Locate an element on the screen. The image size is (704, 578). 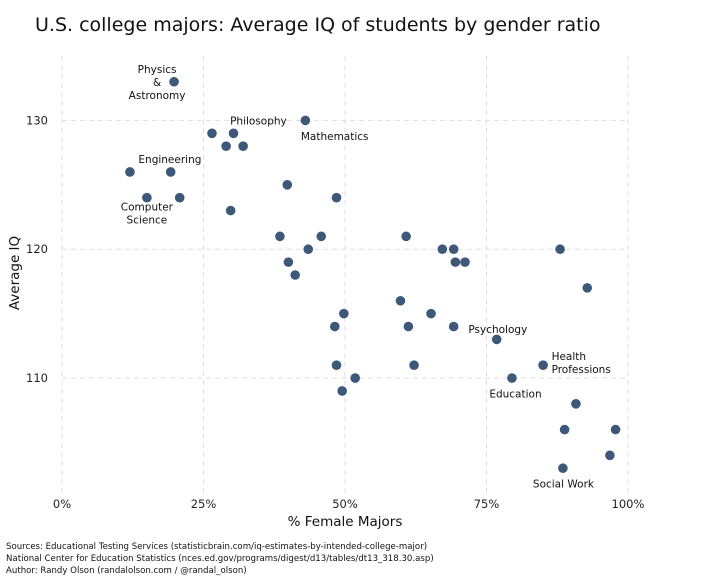
y-axis-title: Average IQ is located at coordinates (15, 273).